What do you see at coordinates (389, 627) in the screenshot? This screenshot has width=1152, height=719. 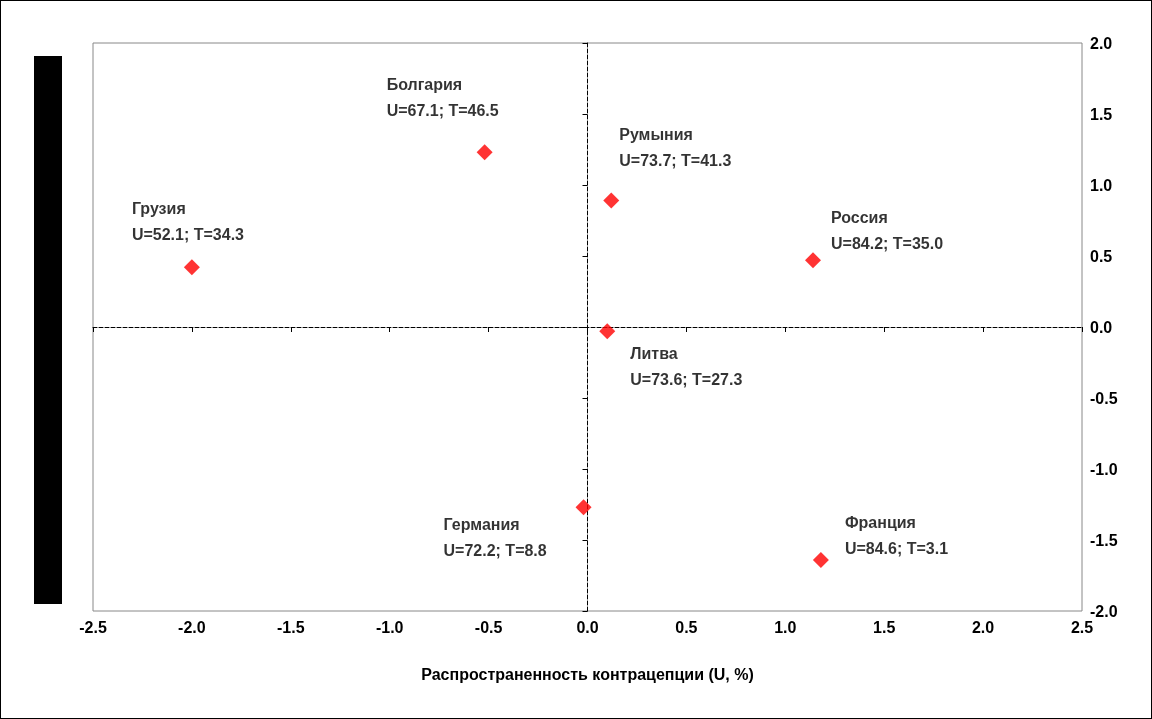 I see `x-tick-label: -1.0` at bounding box center [389, 627].